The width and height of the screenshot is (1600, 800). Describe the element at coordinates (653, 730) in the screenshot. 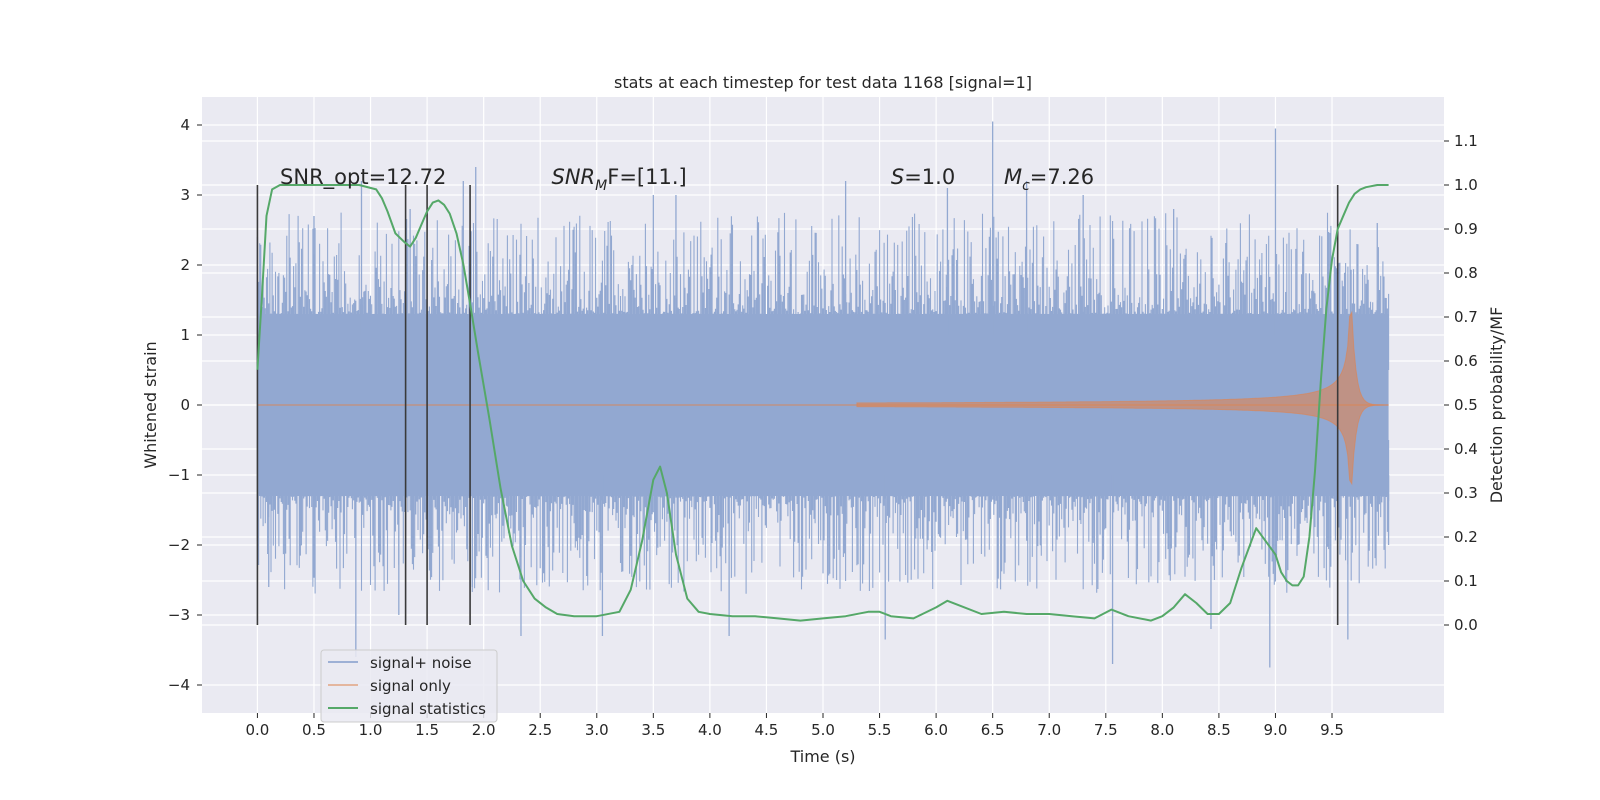

I see `x-tick-label-7: 3.5` at that location.